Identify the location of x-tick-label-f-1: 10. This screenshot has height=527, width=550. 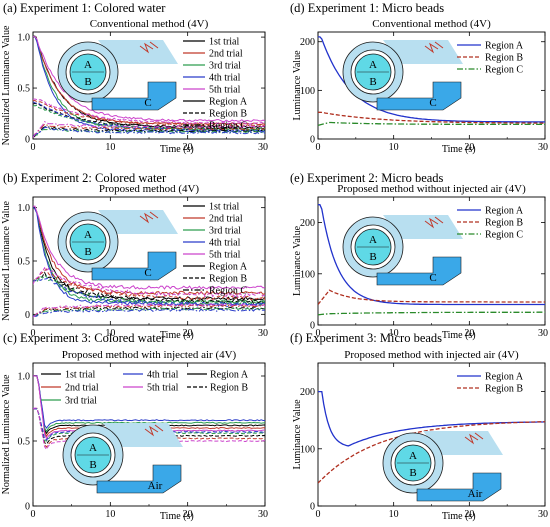
(394, 514).